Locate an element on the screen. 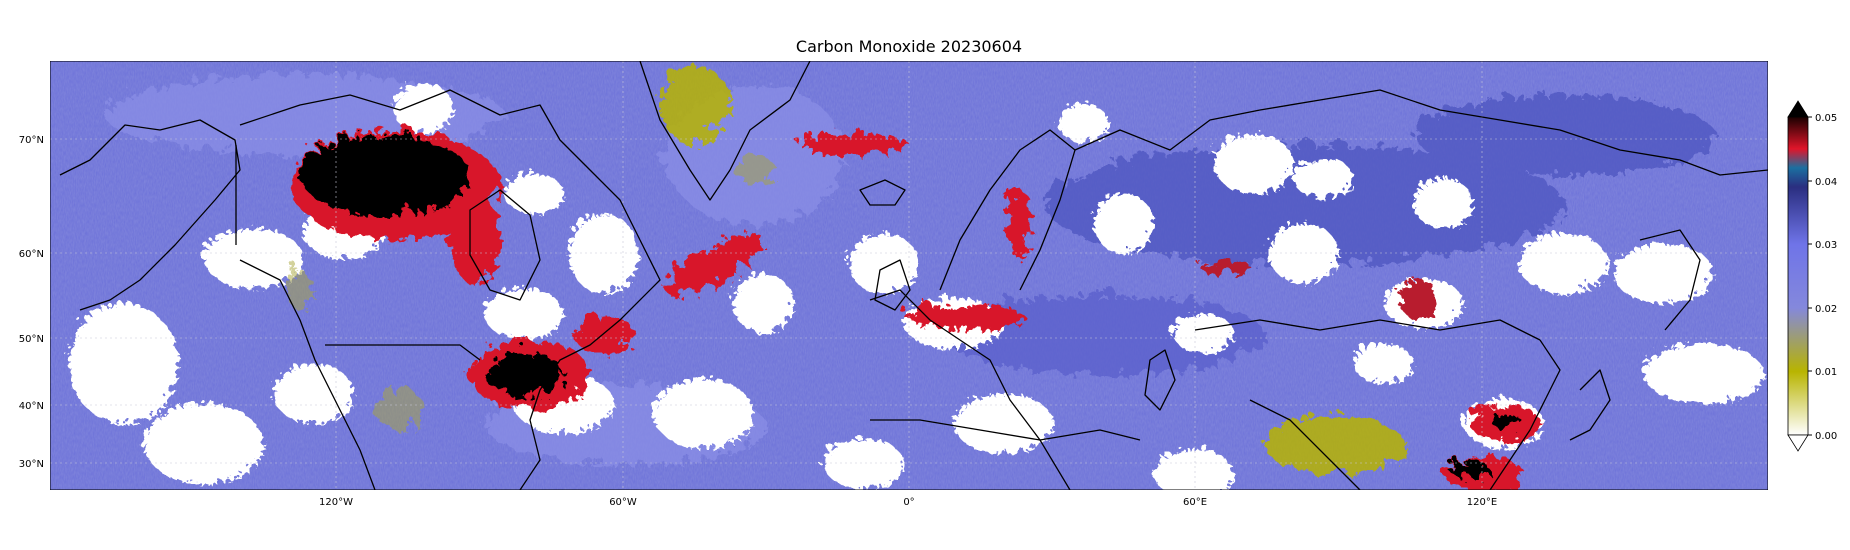 The height and width of the screenshot is (550, 1850). europe-coast is located at coordinates (970, 389).